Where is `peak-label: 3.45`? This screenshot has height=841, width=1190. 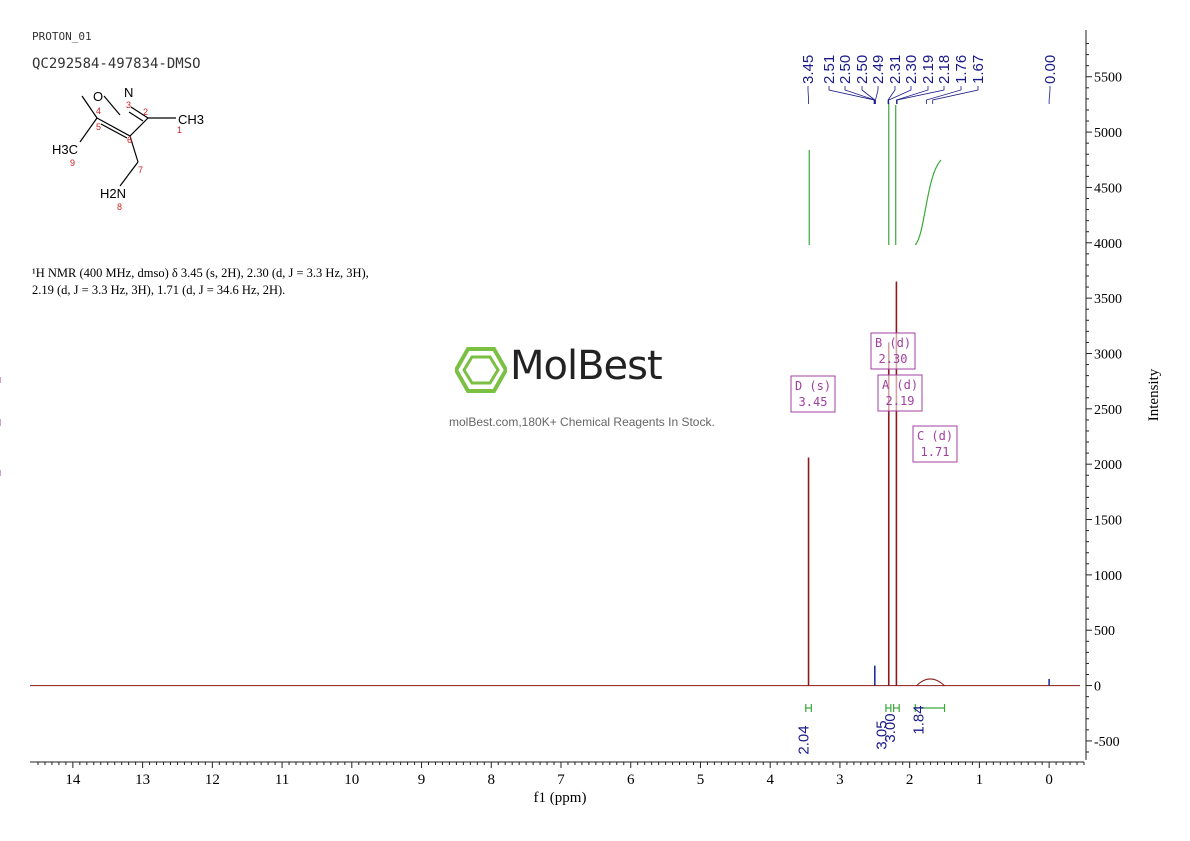 peak-label: 3.45 is located at coordinates (808, 69).